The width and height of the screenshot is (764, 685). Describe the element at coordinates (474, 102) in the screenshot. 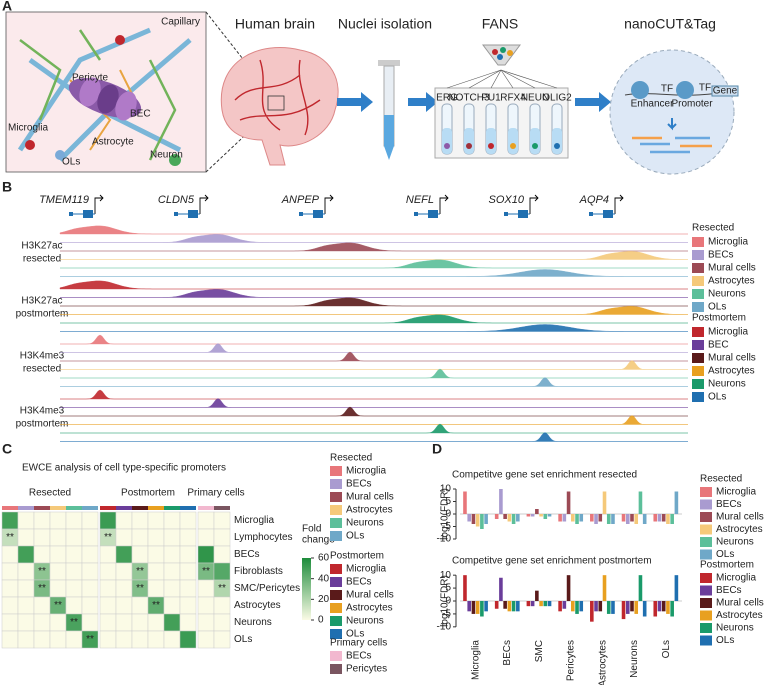

I see `process-arrows` at that location.